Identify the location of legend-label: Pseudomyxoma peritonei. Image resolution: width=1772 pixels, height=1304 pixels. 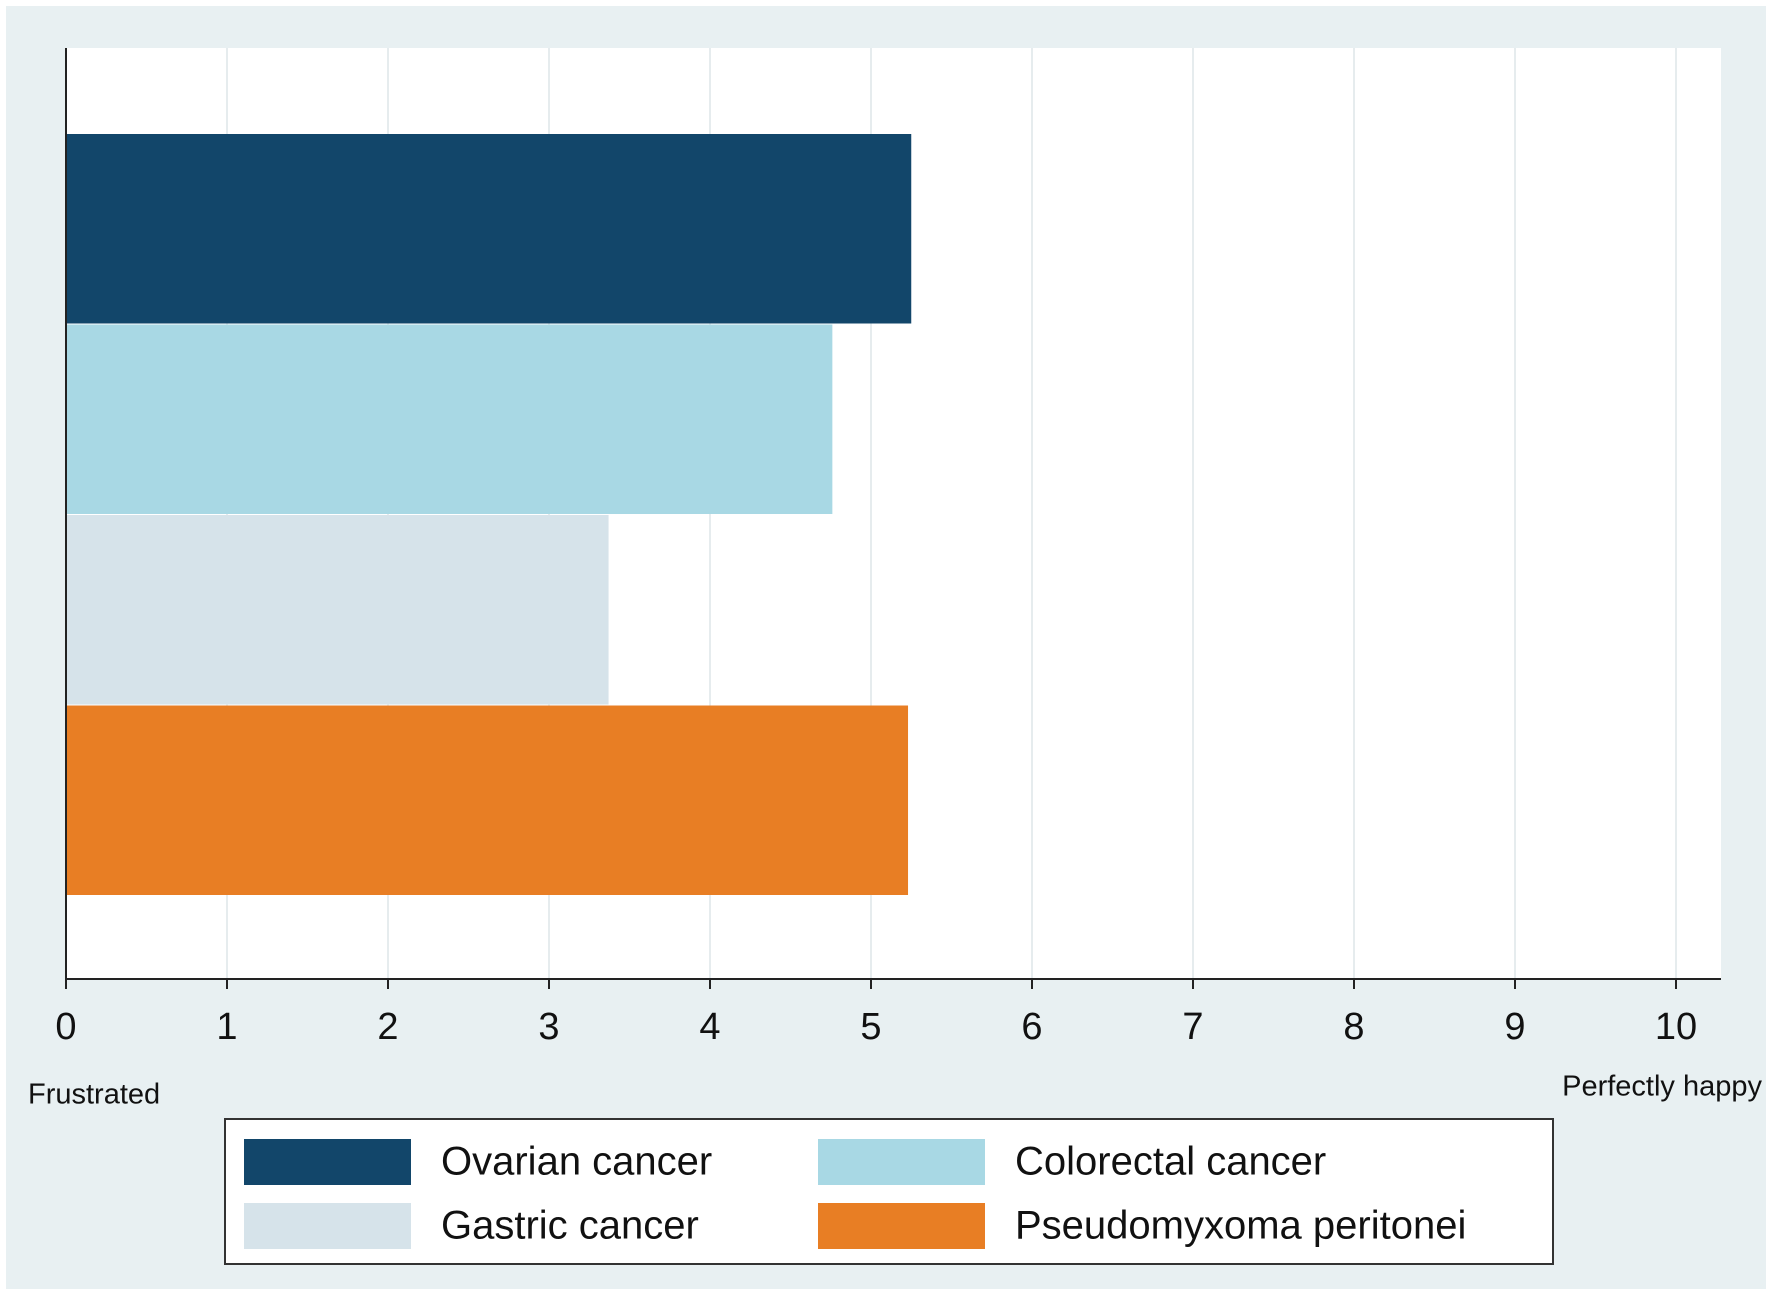
(1240, 1226).